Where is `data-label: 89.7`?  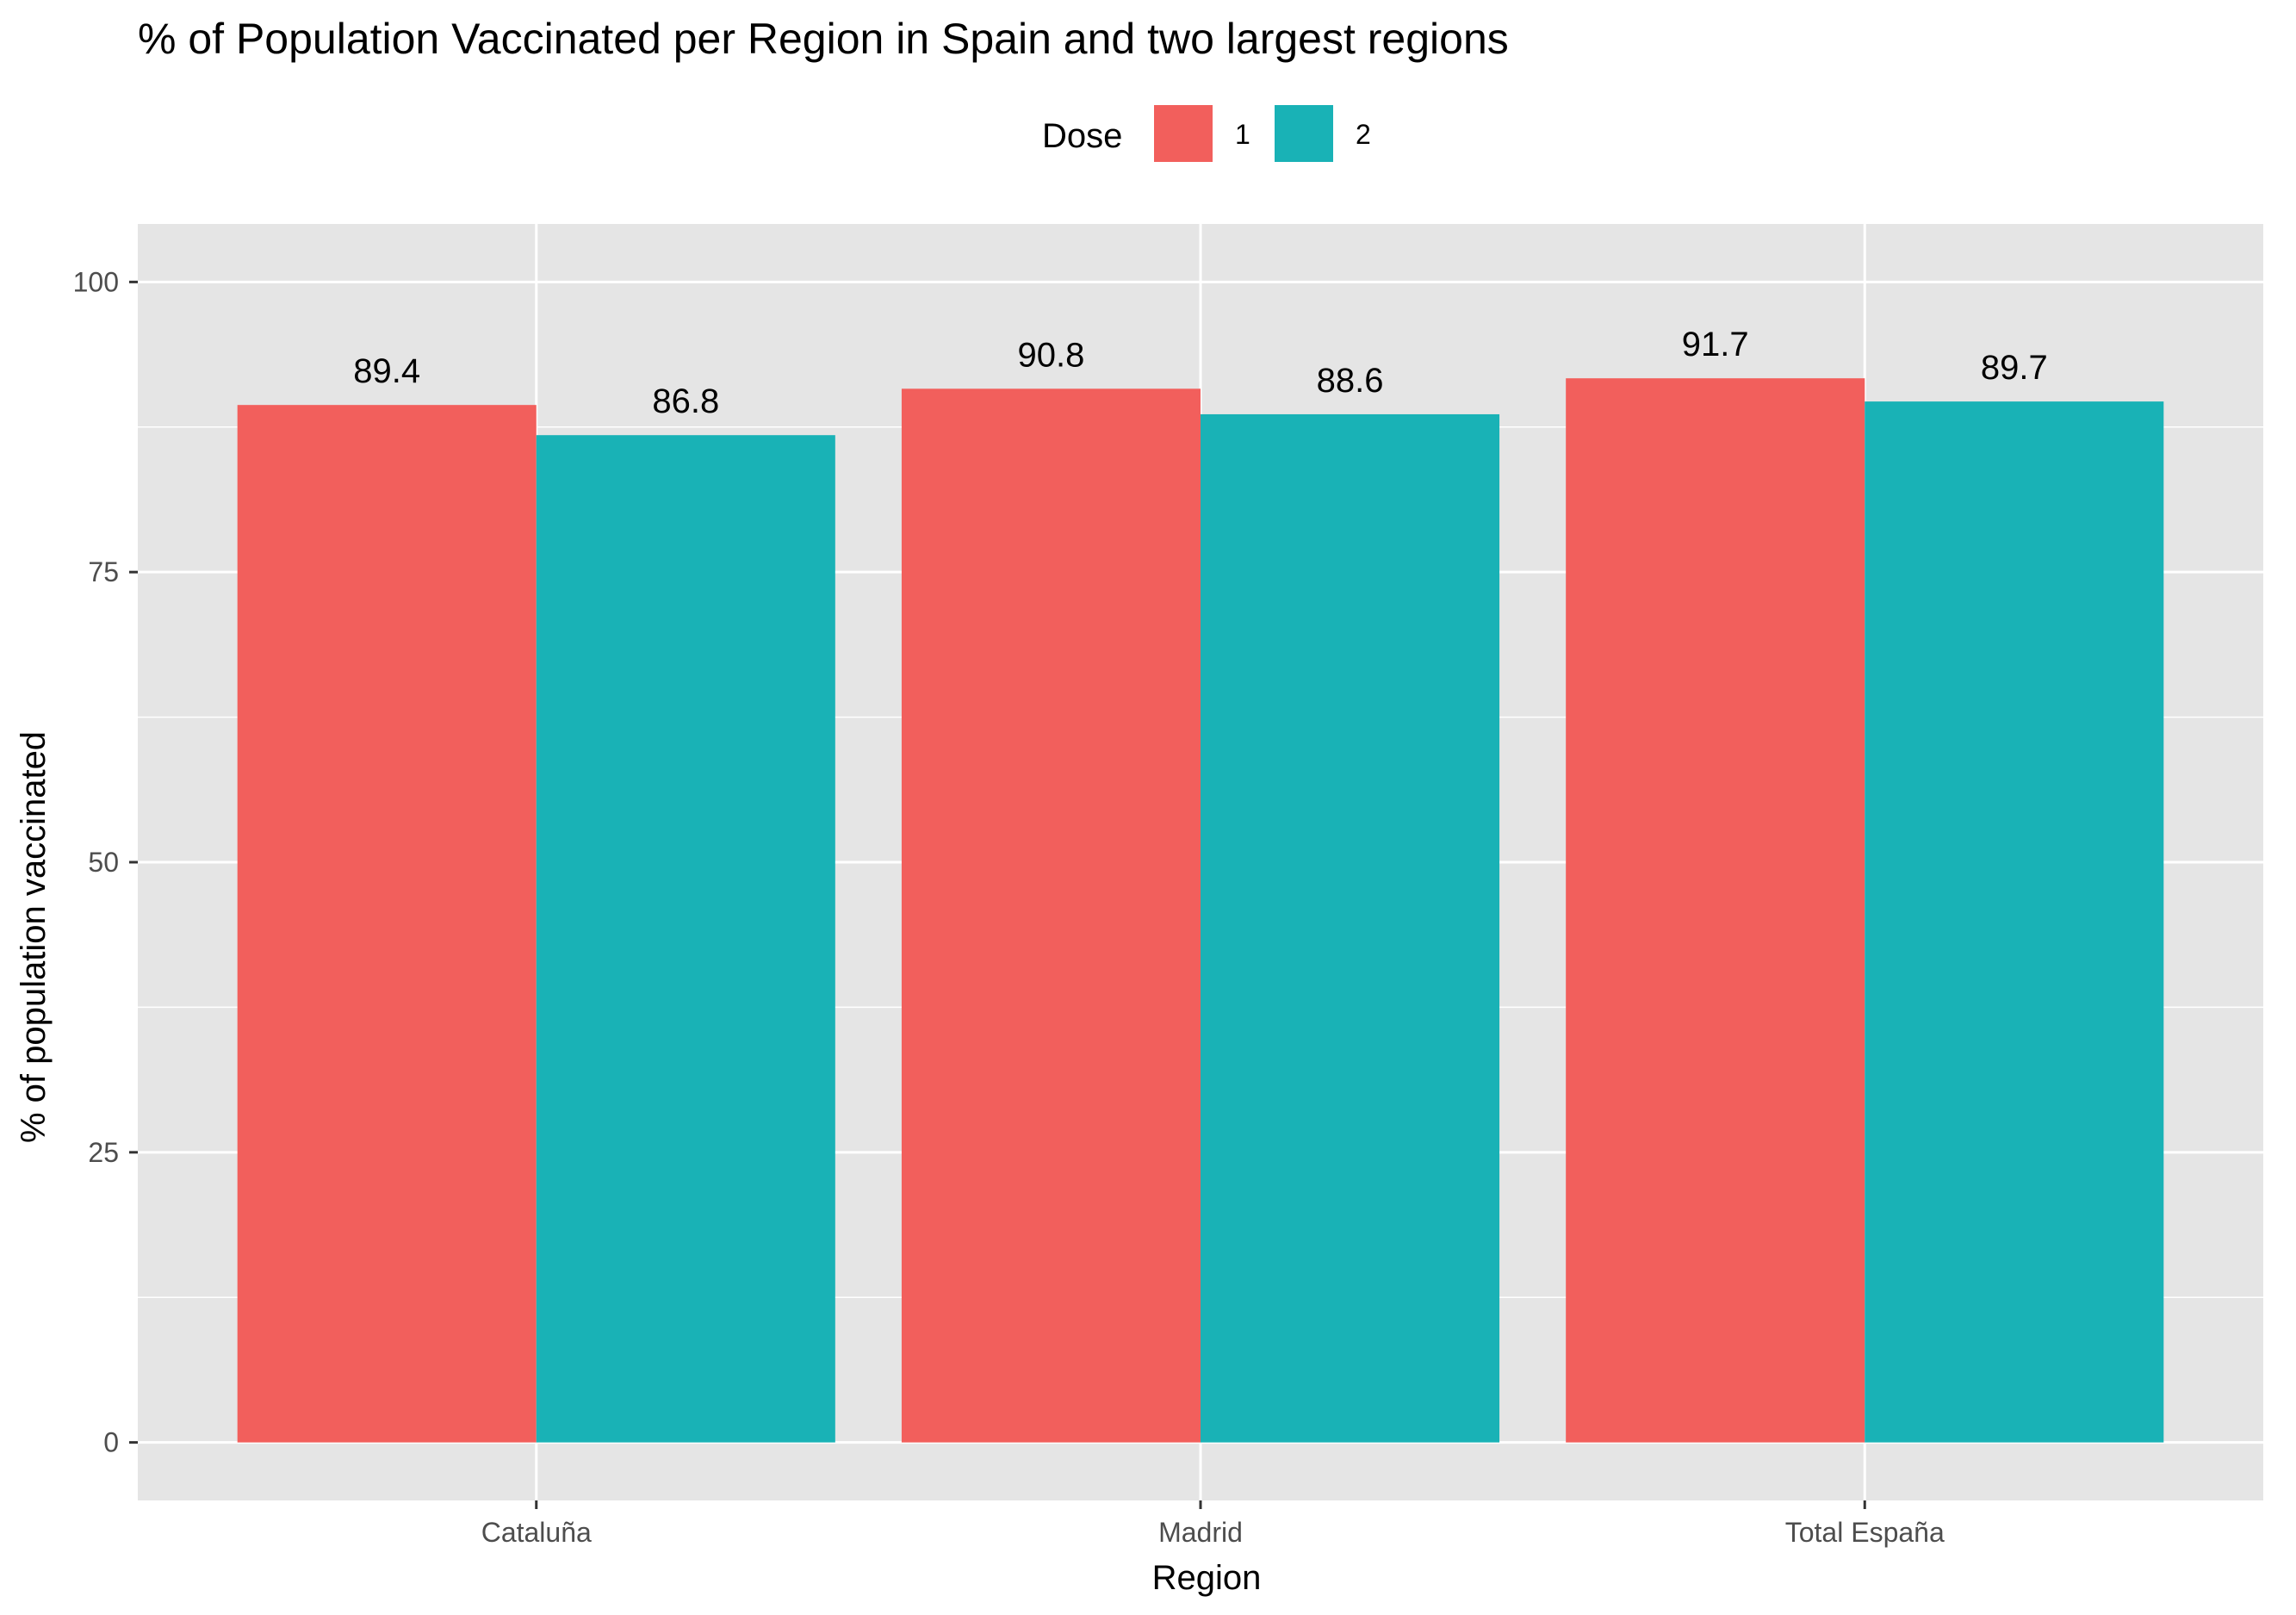
data-label: 89.7 is located at coordinates (2014, 368).